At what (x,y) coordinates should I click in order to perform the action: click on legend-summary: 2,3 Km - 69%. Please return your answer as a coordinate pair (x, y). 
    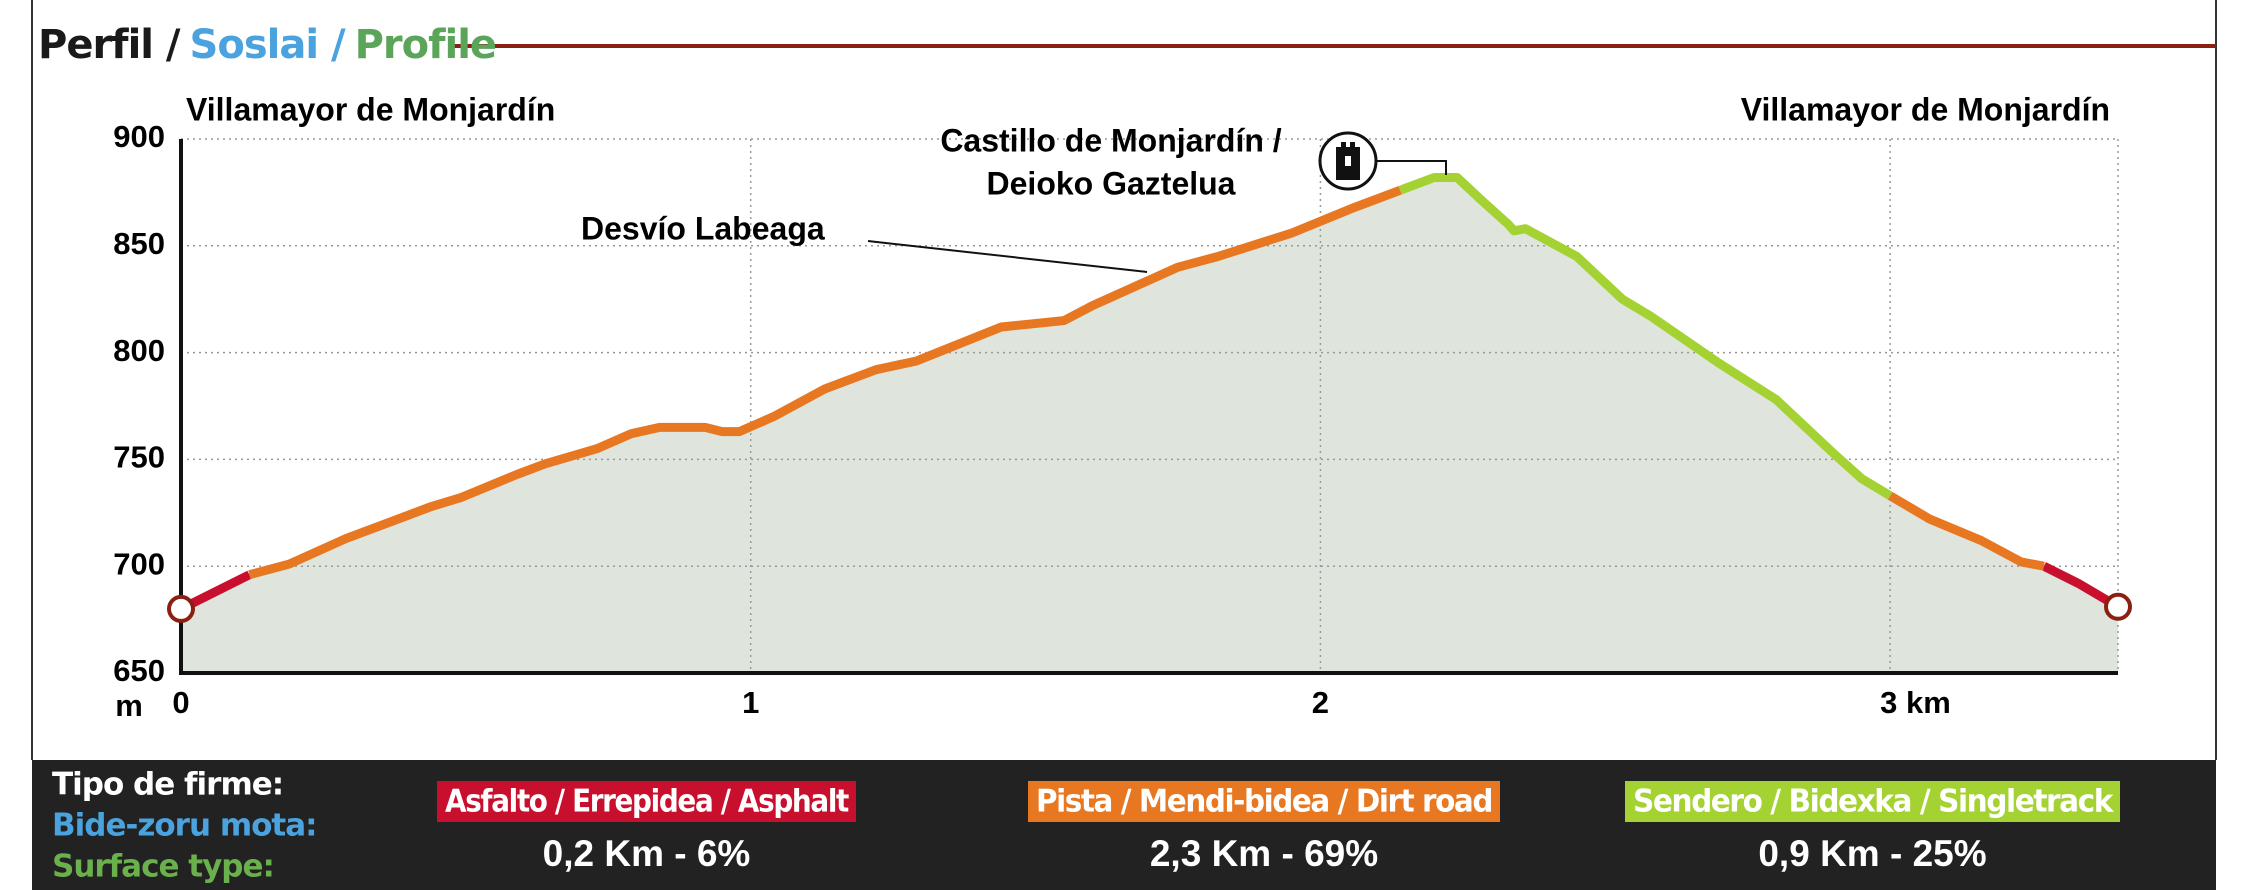
    Looking at the image, I should click on (1264, 853).